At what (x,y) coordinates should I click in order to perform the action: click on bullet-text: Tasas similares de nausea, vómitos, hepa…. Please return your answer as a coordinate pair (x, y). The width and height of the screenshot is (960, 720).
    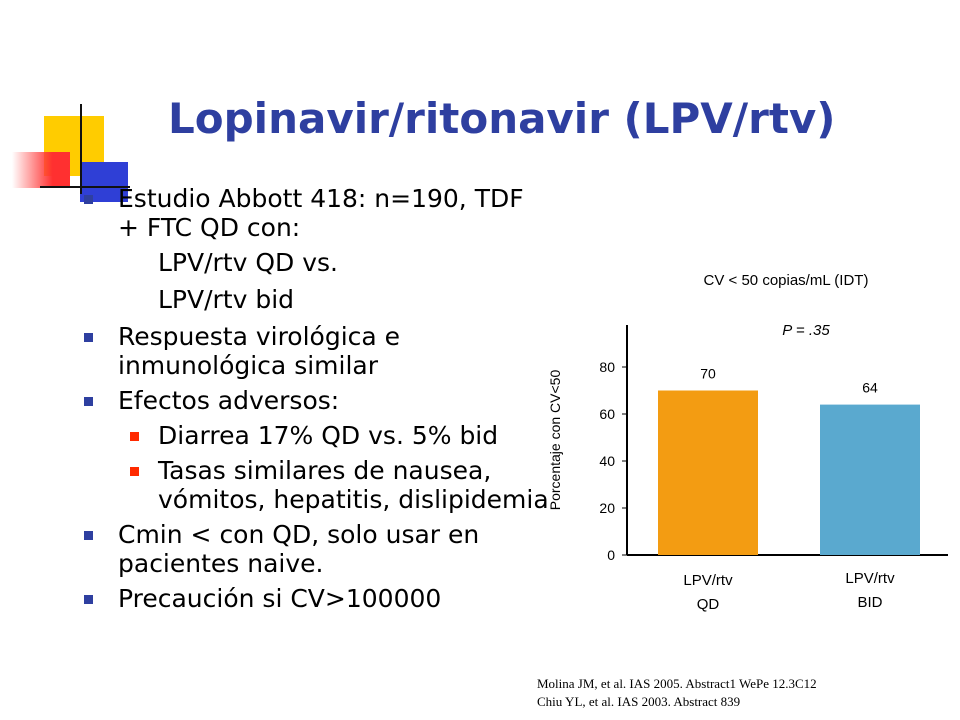
    Looking at the image, I should click on (353, 485).